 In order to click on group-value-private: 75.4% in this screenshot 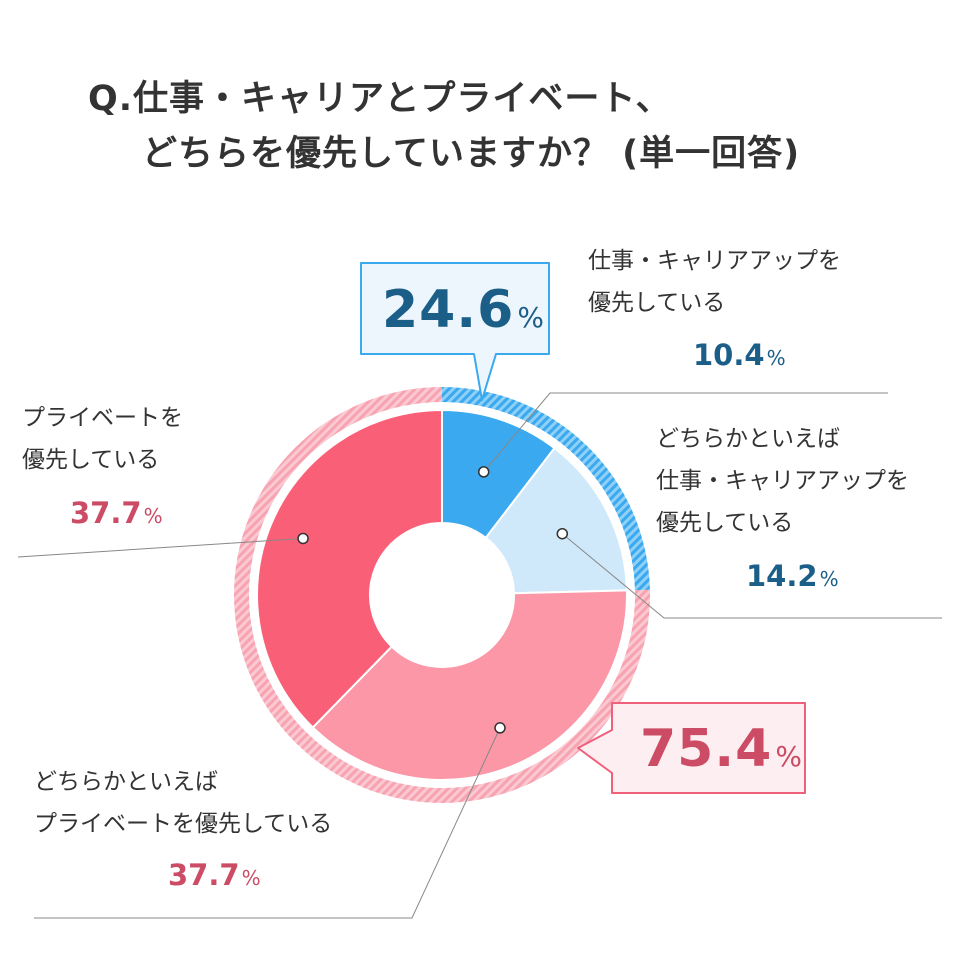, I will do `click(721, 749)`.